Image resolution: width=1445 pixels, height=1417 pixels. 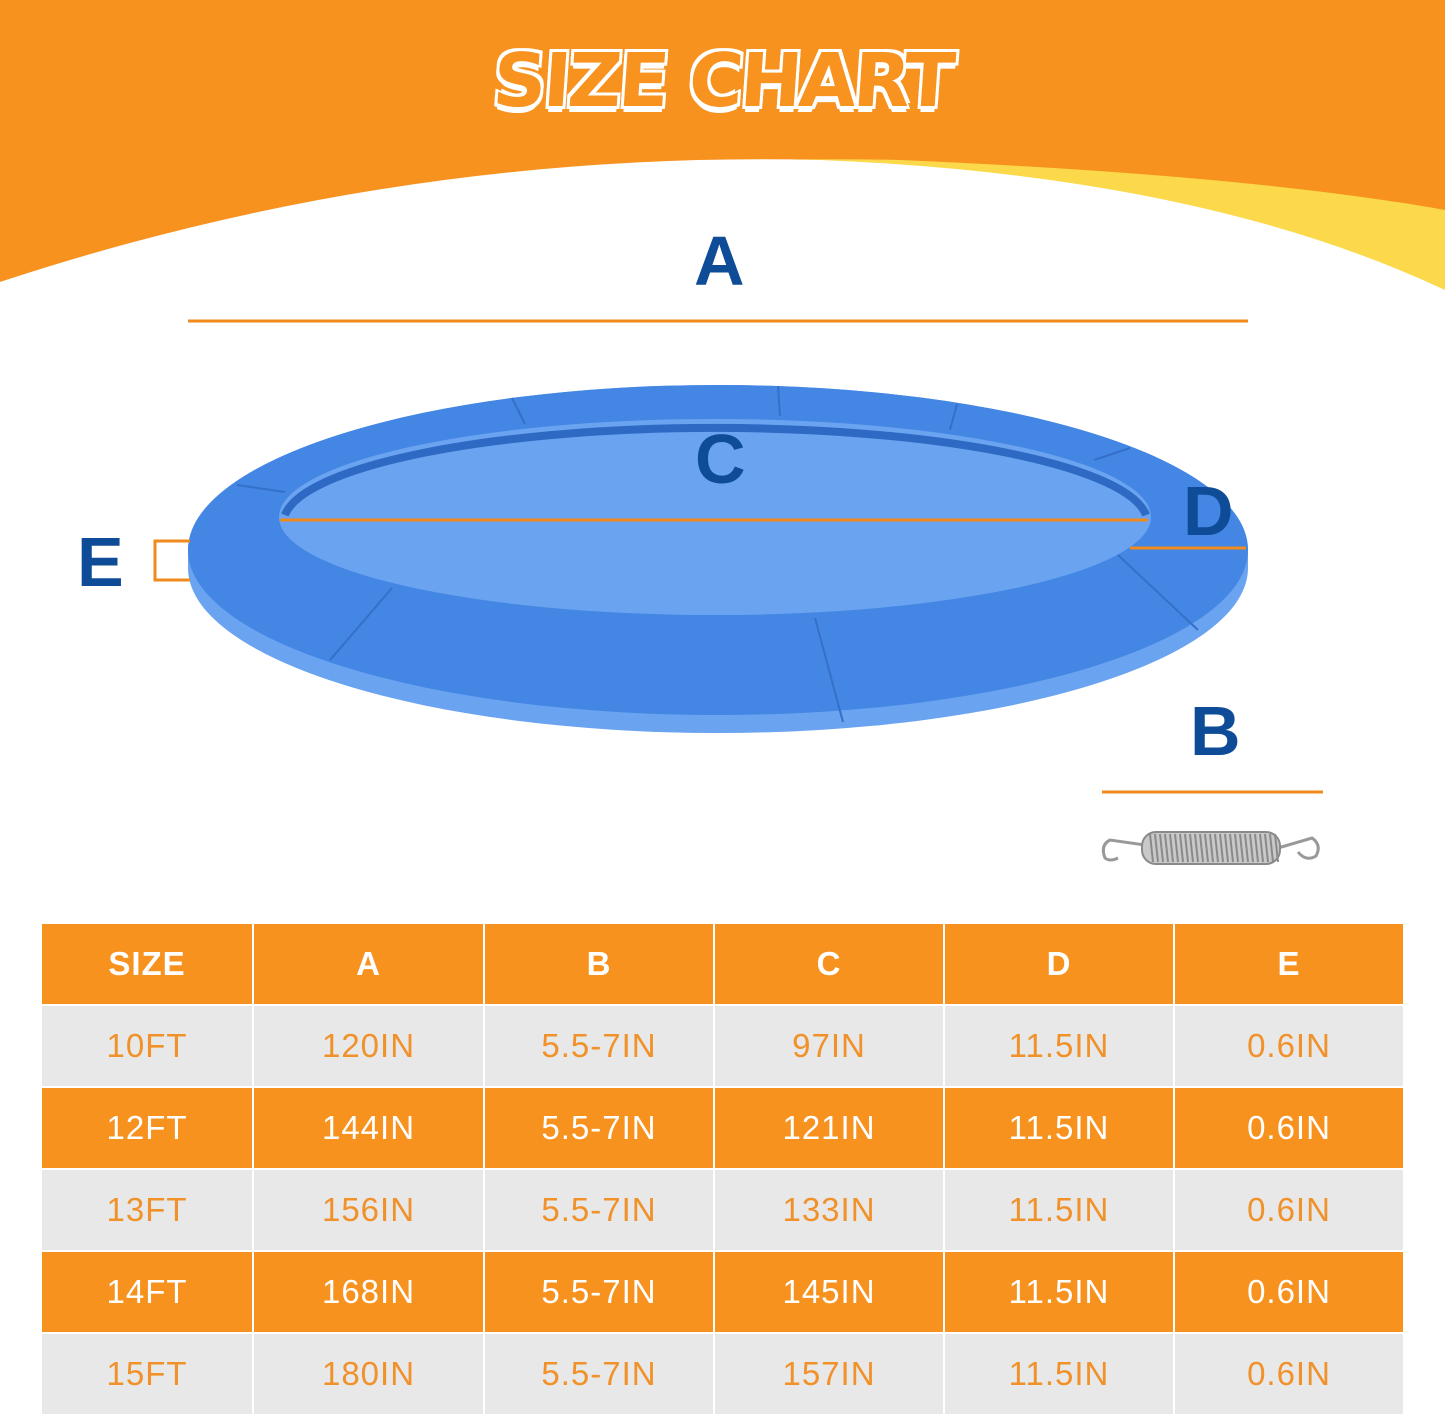 I want to click on table-row: 13FT 156IN 5.5-7IN 133IN 11.5IN 0.6IN, so click(x=722, y=1210).